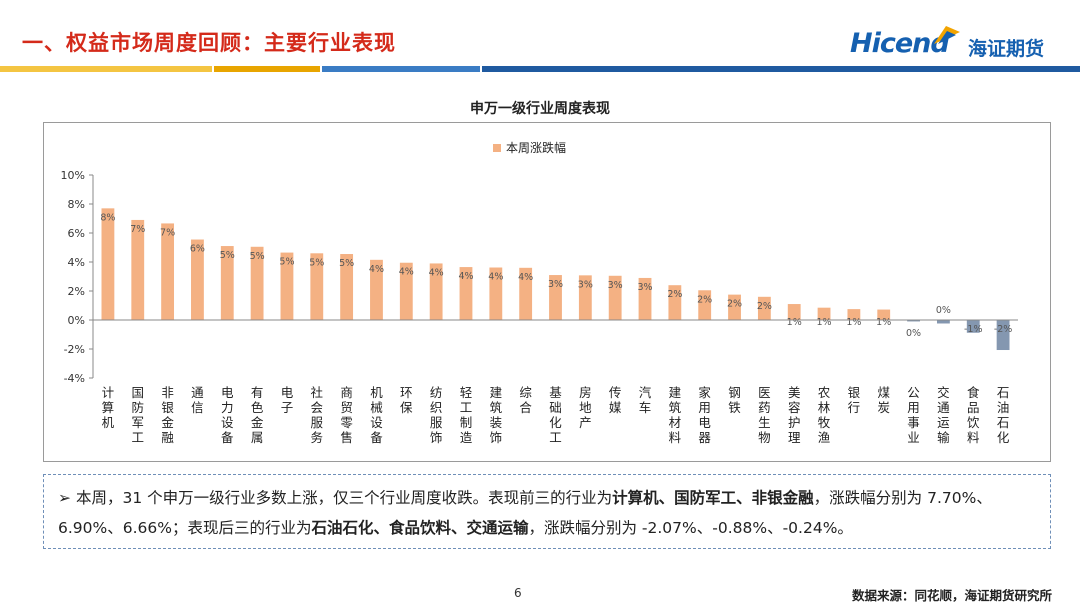  I want to click on category-label: 家用电器, so click(704, 415).